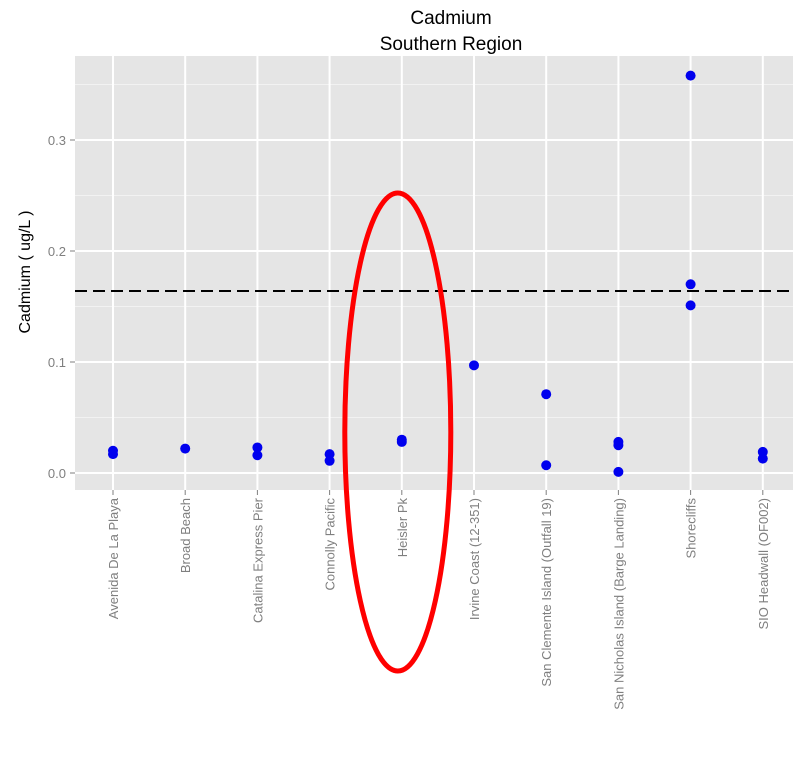 The height and width of the screenshot is (775, 793). I want to click on highlight-ellipse, so click(398, 432).